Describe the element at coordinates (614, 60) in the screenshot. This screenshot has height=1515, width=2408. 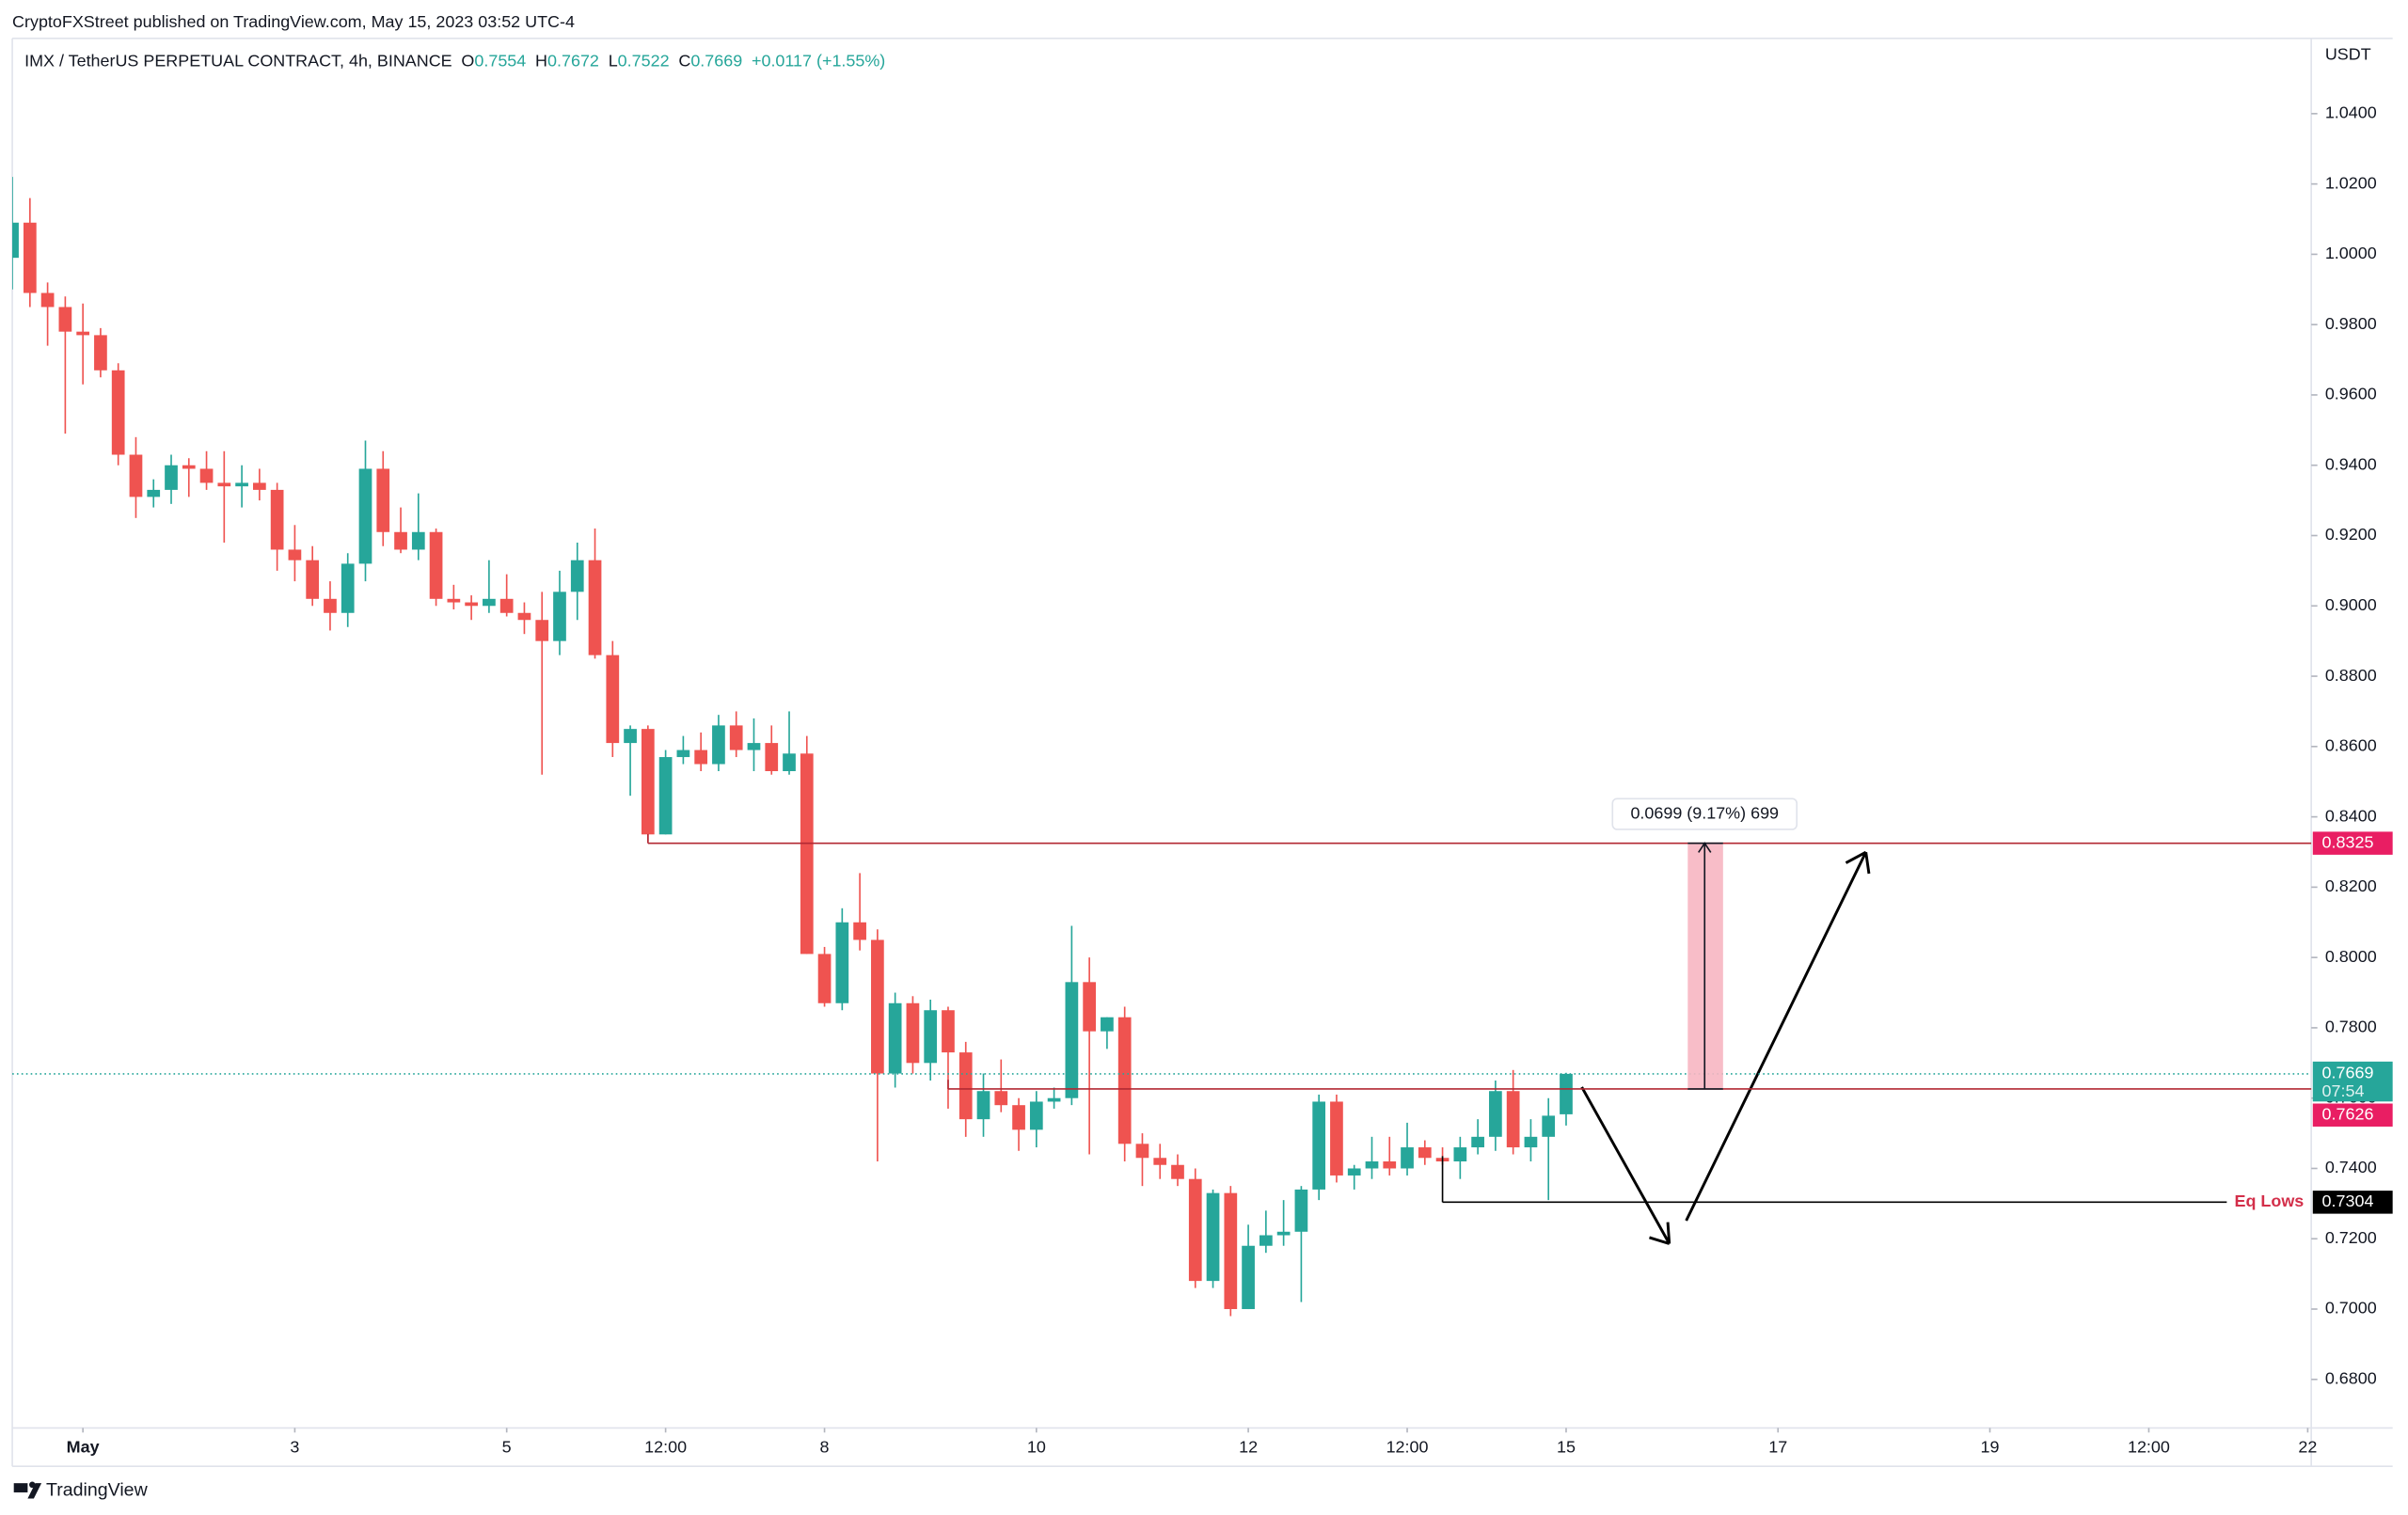
I see `l-label: L` at that location.